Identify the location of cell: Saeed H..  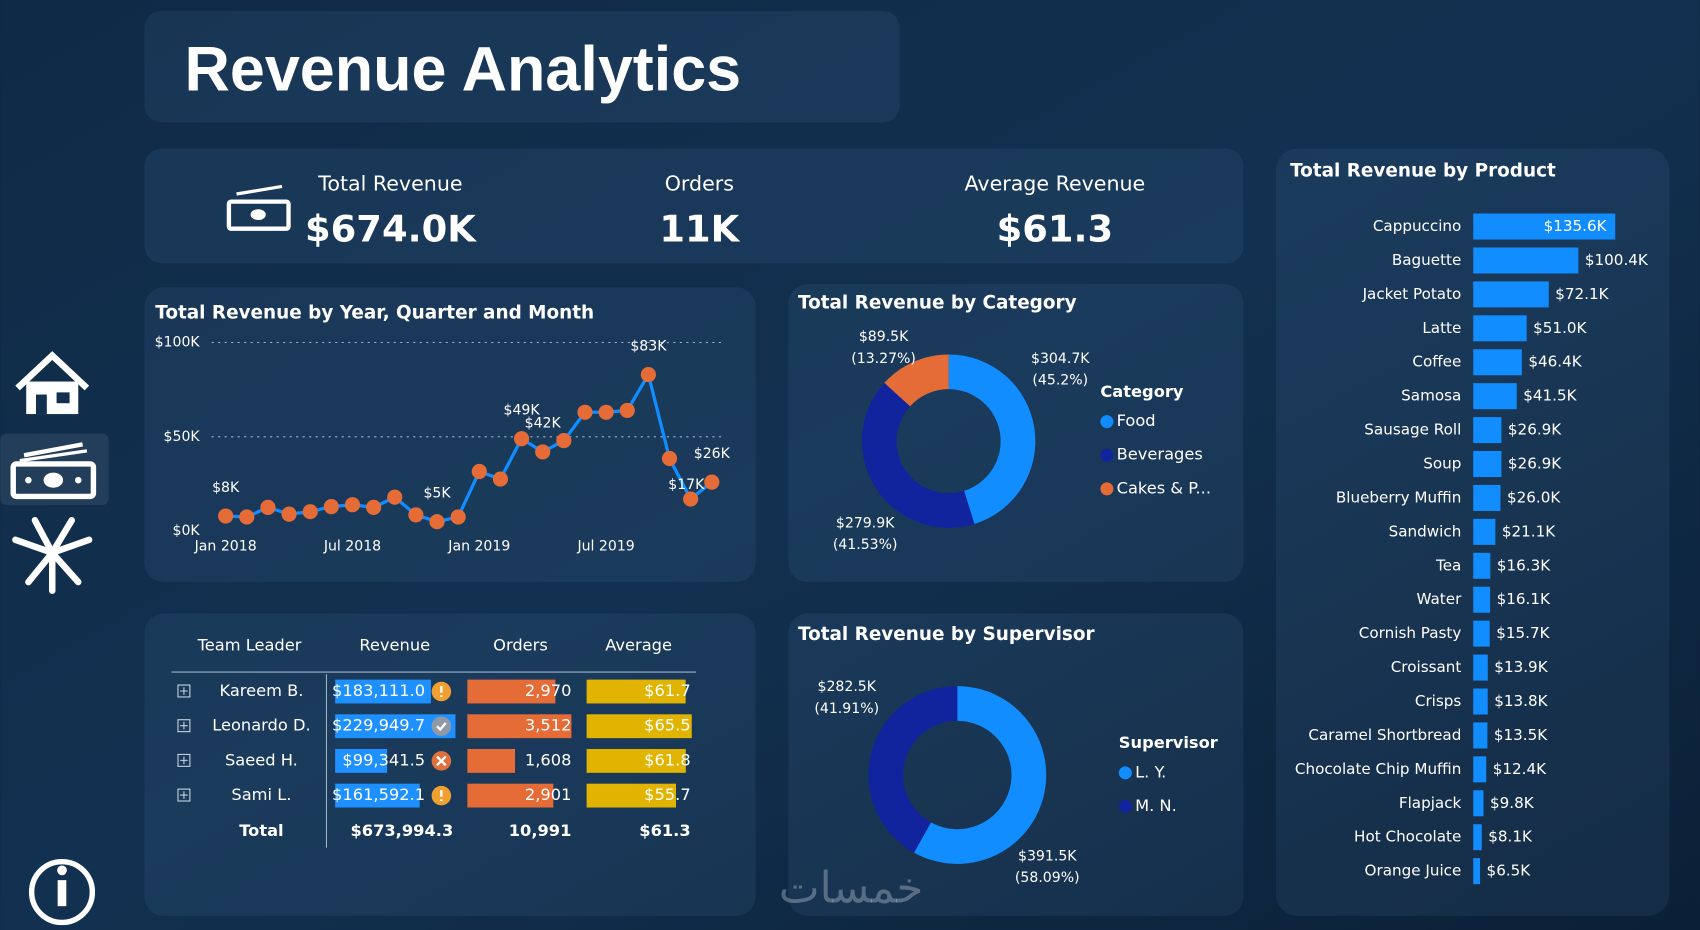
(261, 759).